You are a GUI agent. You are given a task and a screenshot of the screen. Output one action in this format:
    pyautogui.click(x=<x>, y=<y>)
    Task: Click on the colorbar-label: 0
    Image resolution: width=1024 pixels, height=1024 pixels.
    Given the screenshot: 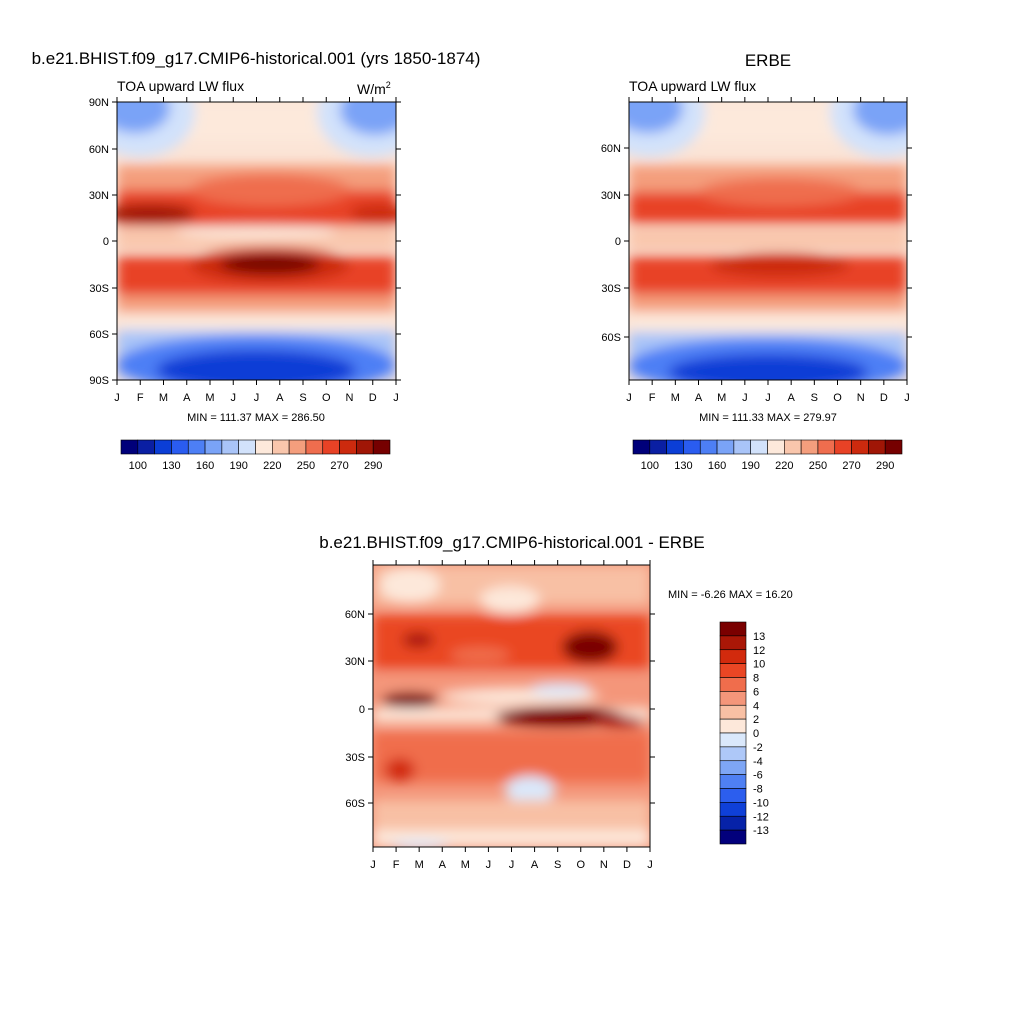 What is the action you would take?
    pyautogui.click(x=756, y=734)
    